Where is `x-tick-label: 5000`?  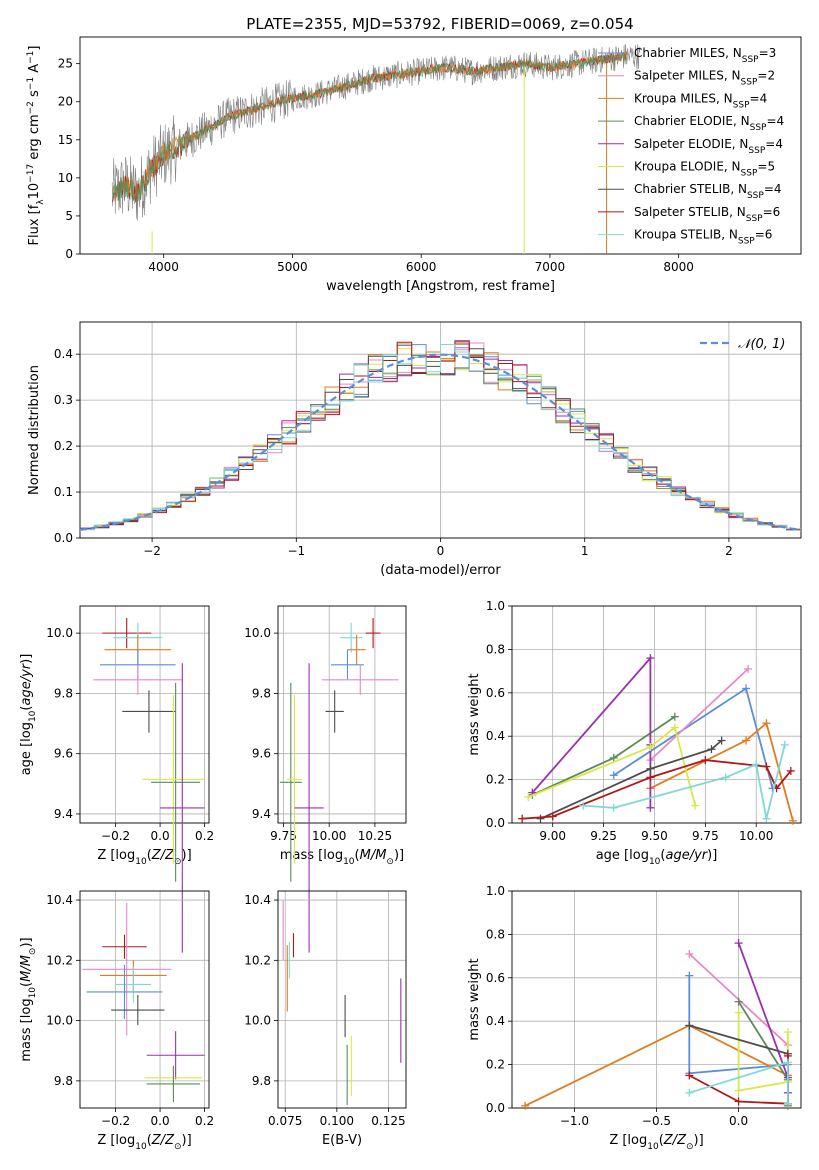 x-tick-label: 5000 is located at coordinates (292, 267).